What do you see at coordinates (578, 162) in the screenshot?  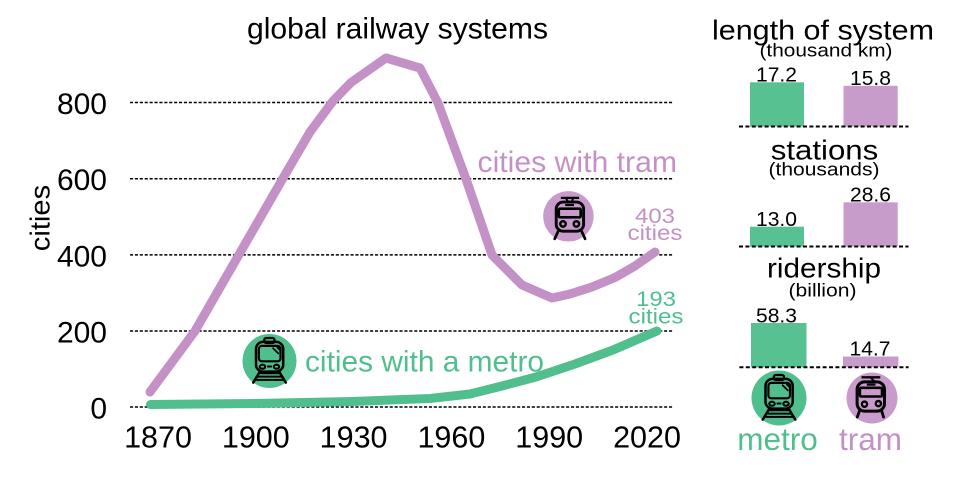 I see `svg-text: cities with tram` at bounding box center [578, 162].